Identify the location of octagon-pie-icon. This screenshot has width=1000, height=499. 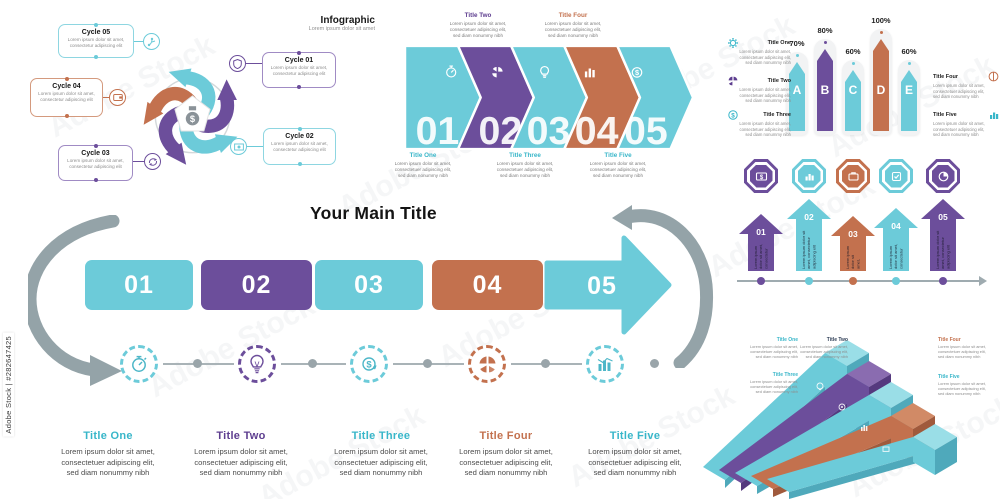
(943, 176).